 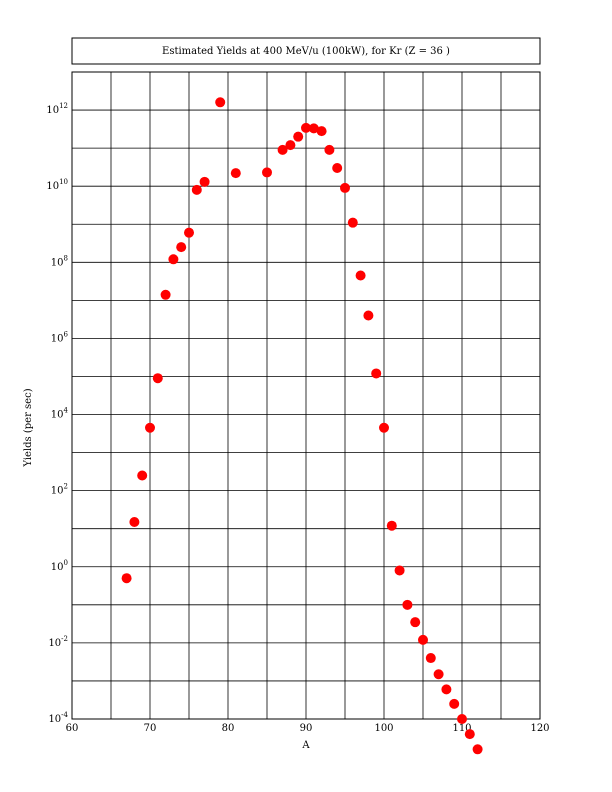 I want to click on y-tick-label: 10⁸, so click(x=59, y=261).